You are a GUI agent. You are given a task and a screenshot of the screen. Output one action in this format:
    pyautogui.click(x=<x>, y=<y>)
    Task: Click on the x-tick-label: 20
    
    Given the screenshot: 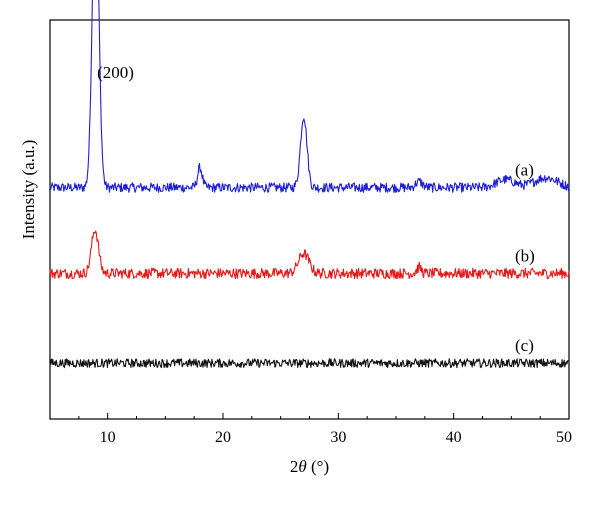 What is the action you would take?
    pyautogui.click(x=223, y=437)
    